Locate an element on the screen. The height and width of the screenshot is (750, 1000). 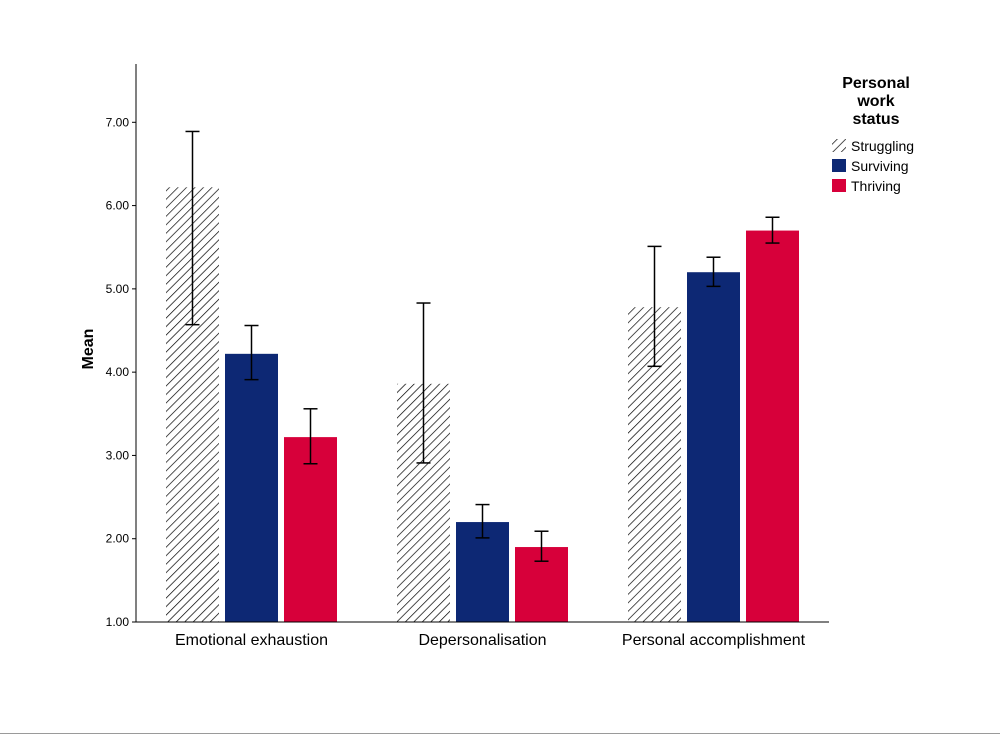
y-tick-label: 4.00 is located at coordinates (118, 372).